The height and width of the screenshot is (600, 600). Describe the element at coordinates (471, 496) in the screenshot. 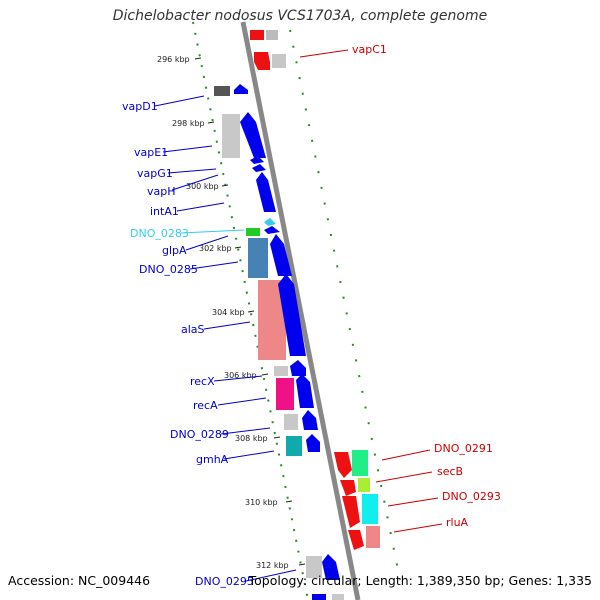

I see `gene-label-DNO_0293: DNO_0293` at that location.